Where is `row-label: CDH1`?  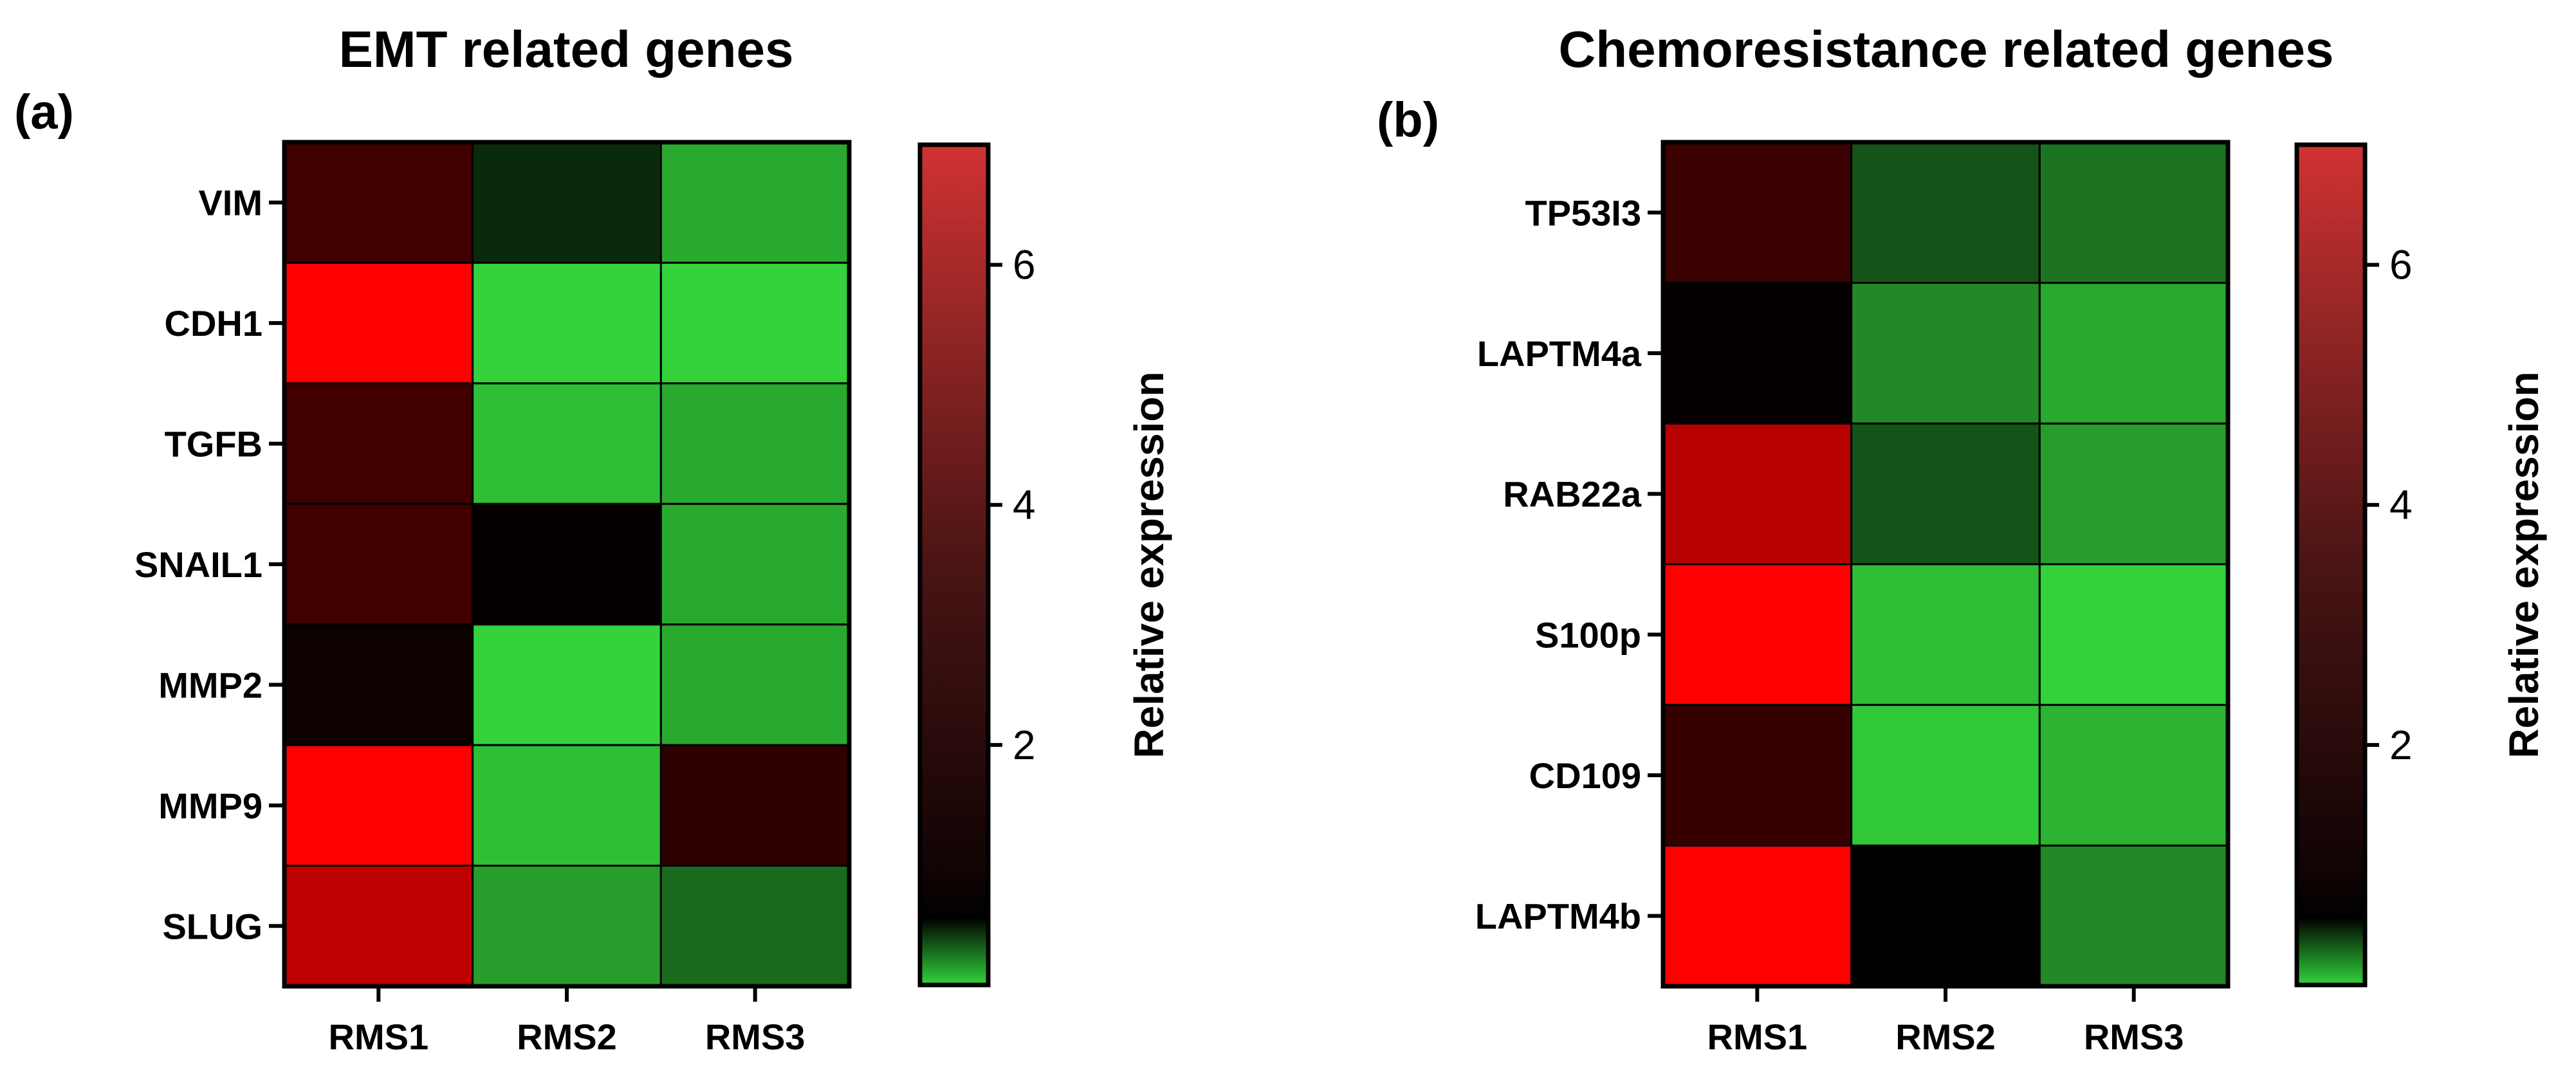
row-label: CDH1 is located at coordinates (213, 323).